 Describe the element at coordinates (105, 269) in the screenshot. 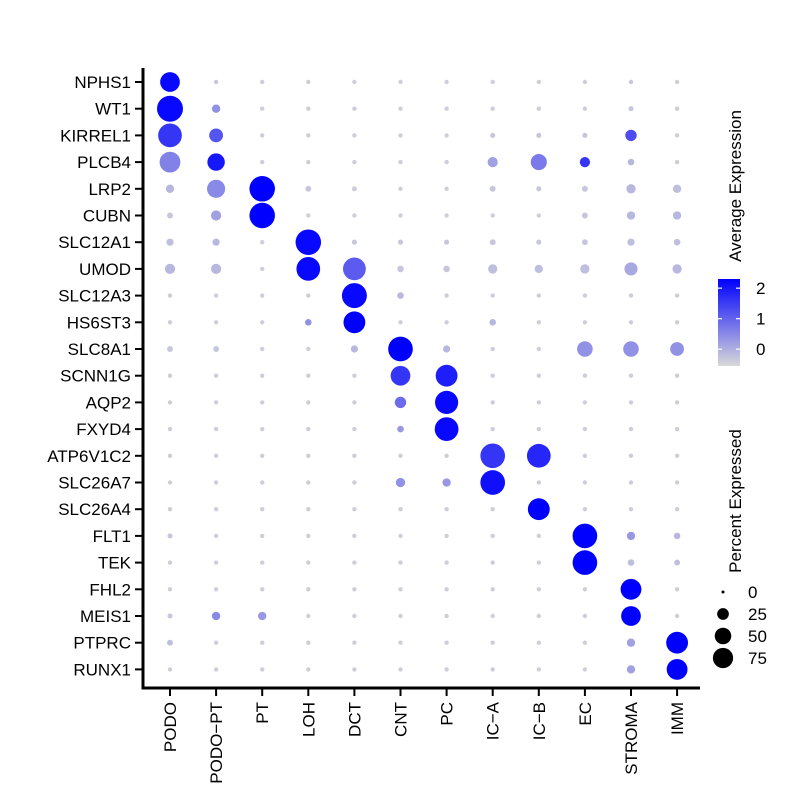

I see `y-tick-label: UMOD` at that location.